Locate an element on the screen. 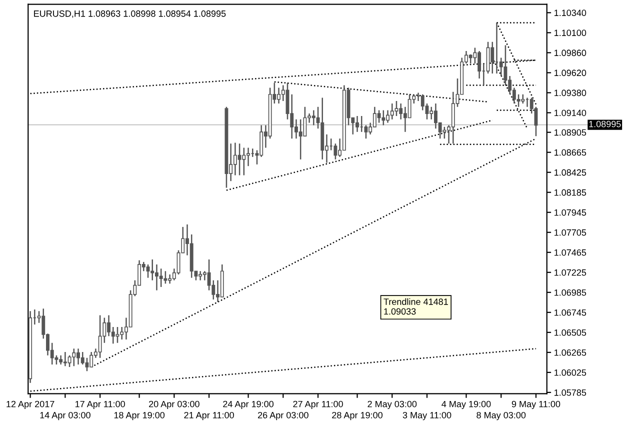 Image resolution: width=625 pixels, height=435 pixels. y-tick-label: 1.07945 is located at coordinates (570, 212).